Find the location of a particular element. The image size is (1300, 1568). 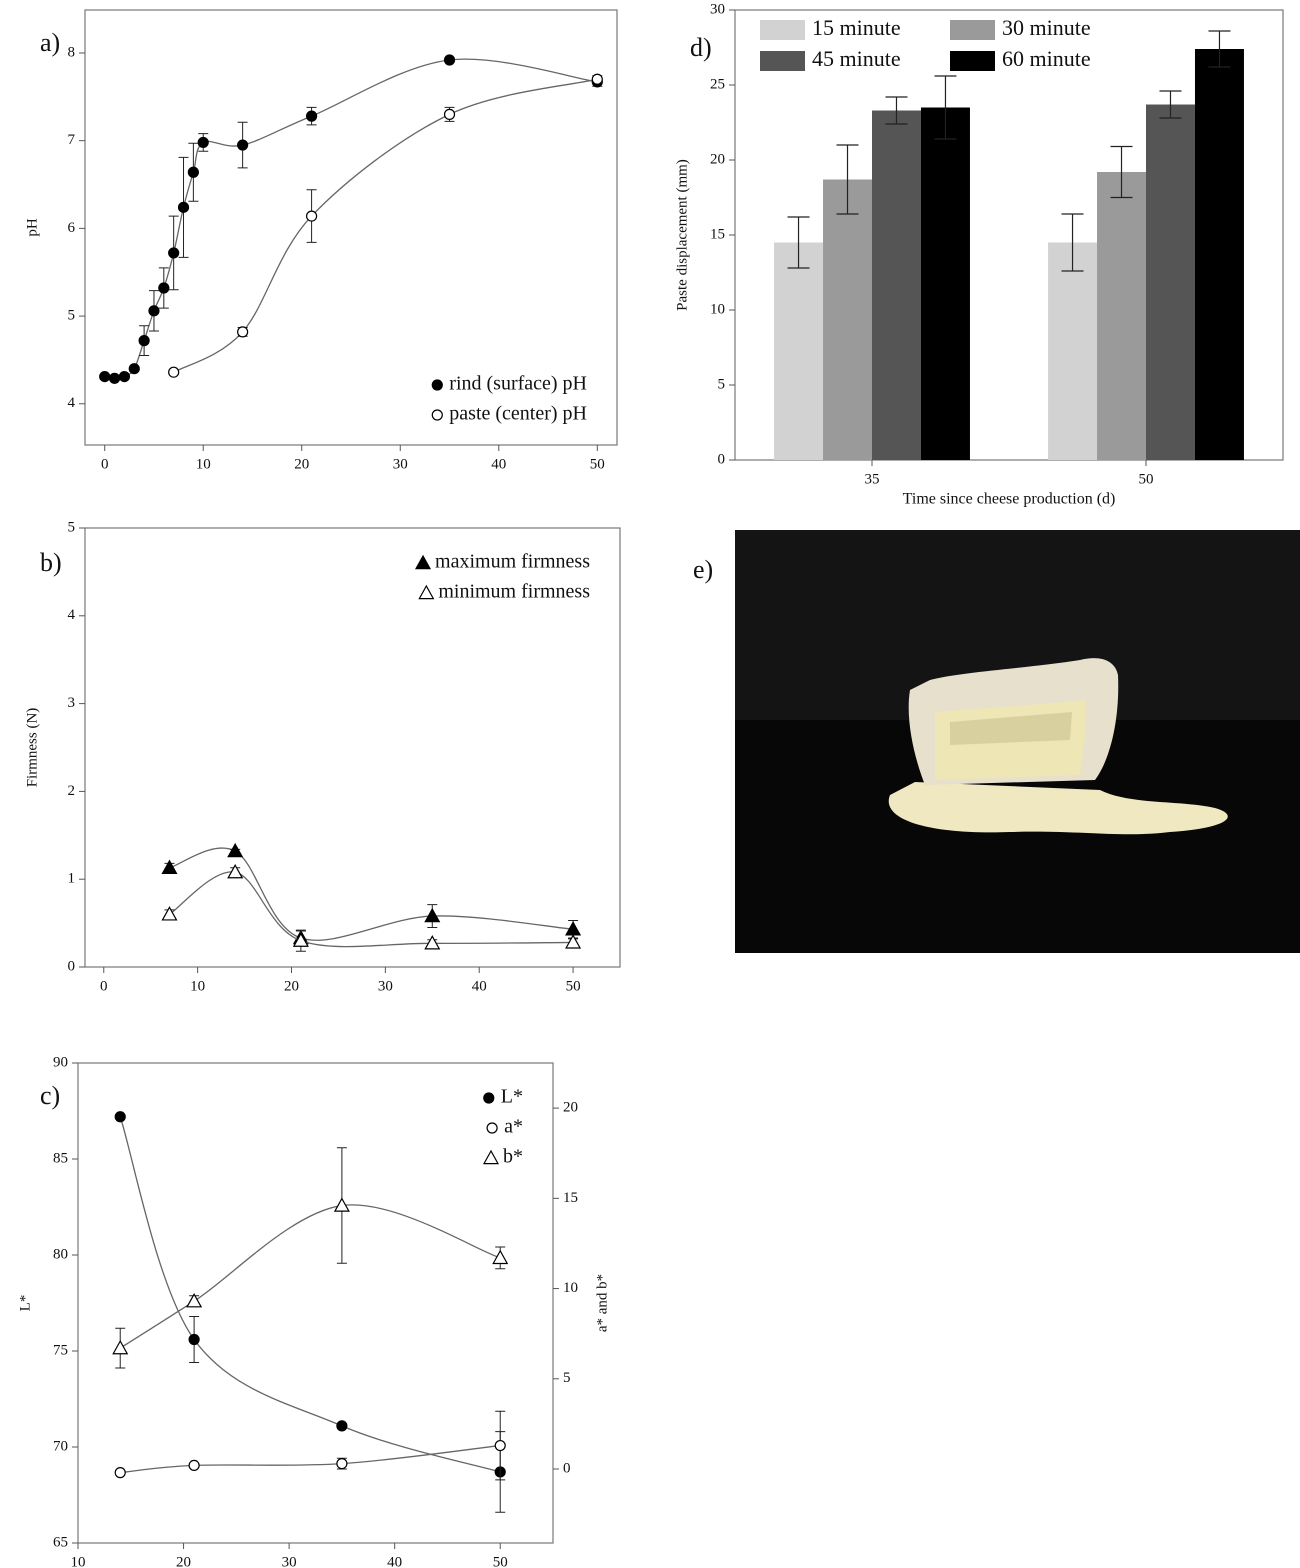

y-tick-label: 6 is located at coordinates (72, 228).